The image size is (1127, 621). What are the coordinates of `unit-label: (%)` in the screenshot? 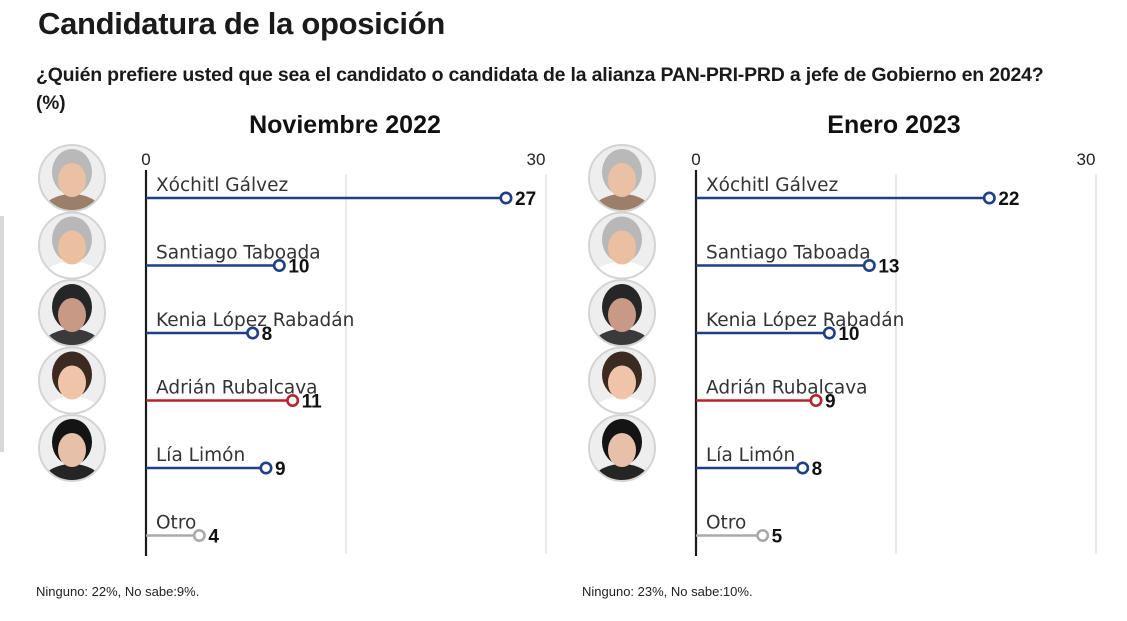 It's located at (51, 103).